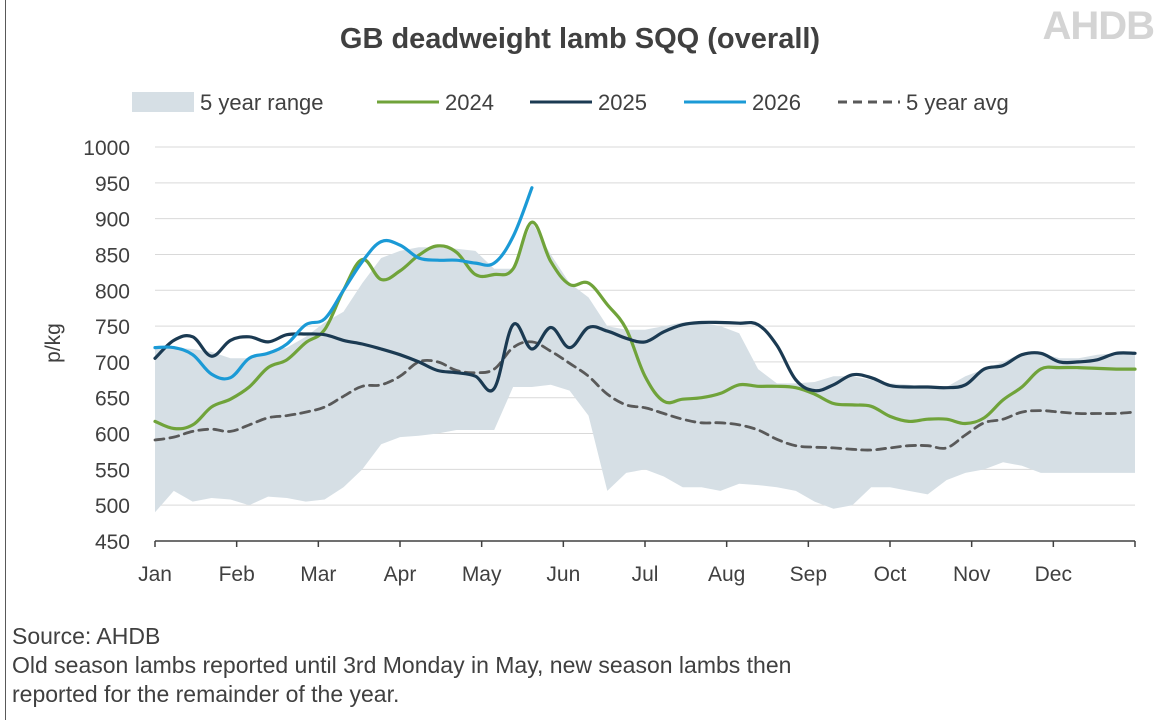 This screenshot has width=1168, height=720. I want to click on legend-label: 5 year avg, so click(957, 102).